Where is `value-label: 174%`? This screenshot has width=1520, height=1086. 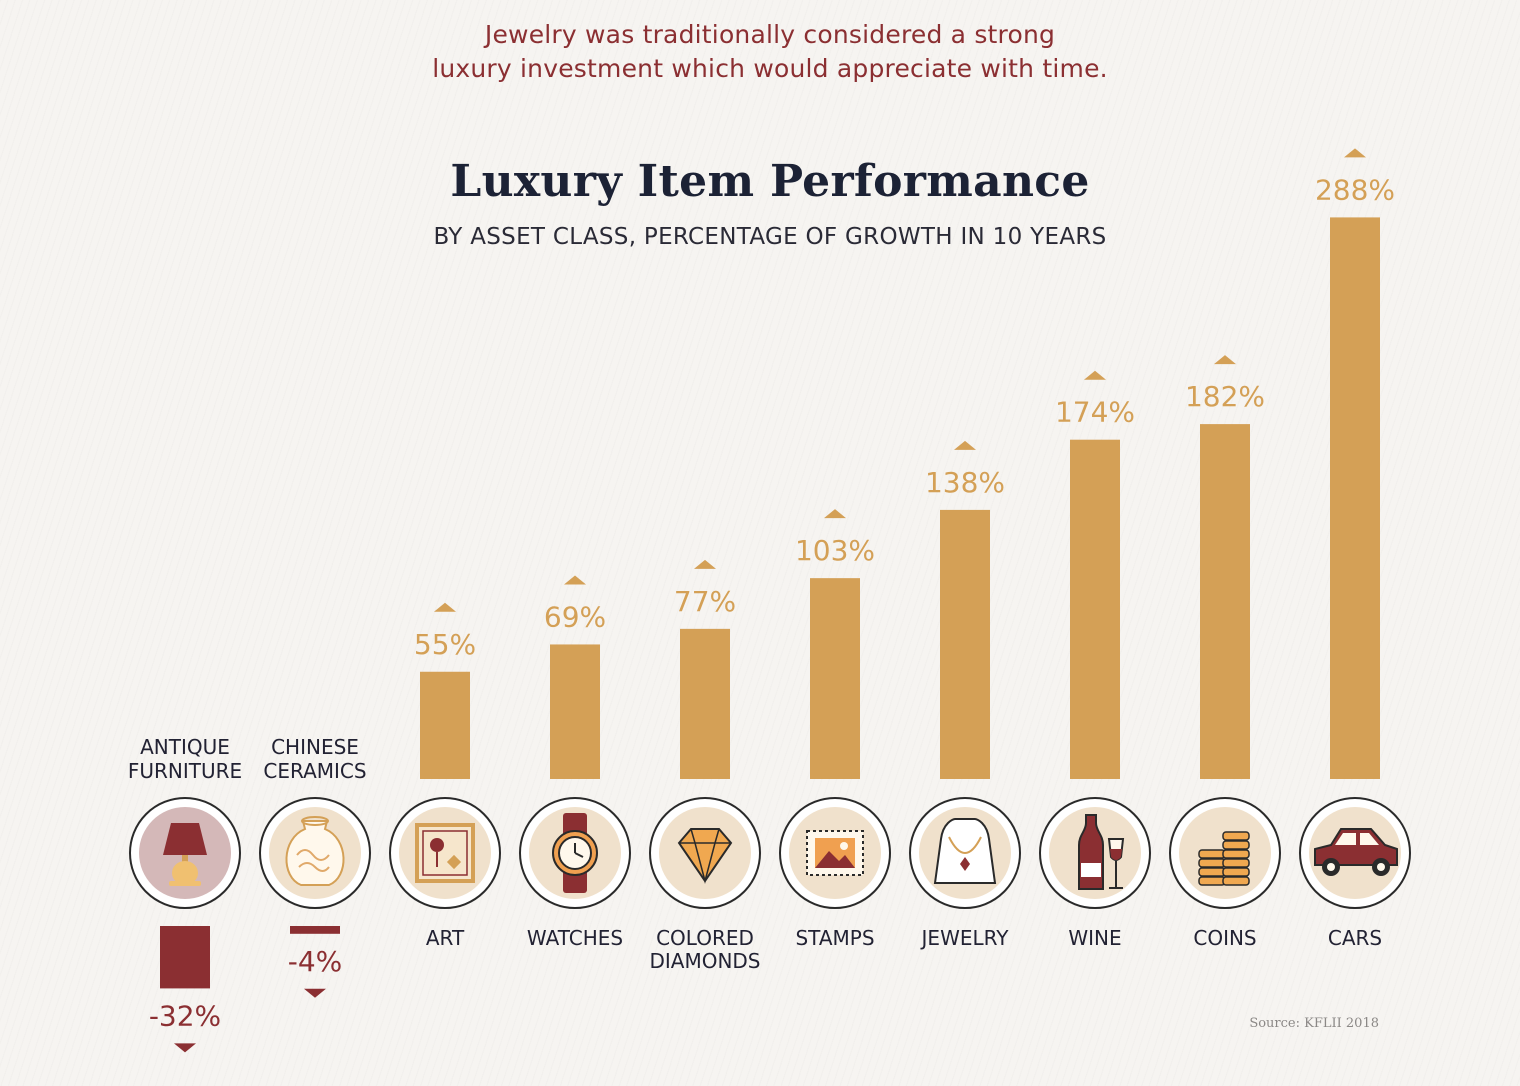 value-label: 174% is located at coordinates (1095, 412).